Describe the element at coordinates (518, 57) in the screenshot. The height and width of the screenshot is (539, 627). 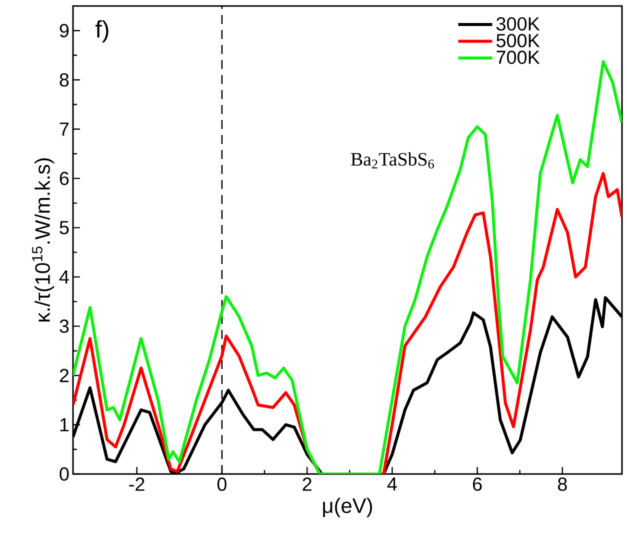
I see `legend-label: 700K` at that location.